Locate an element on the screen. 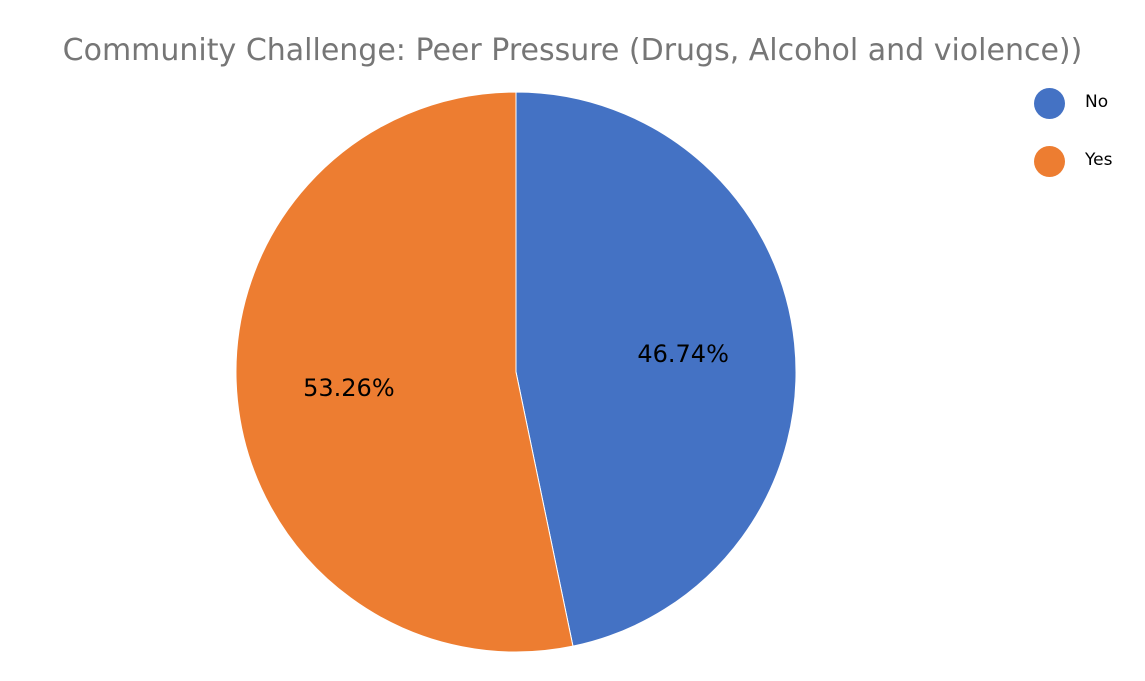  legend-label-no: No is located at coordinates (1097, 102).